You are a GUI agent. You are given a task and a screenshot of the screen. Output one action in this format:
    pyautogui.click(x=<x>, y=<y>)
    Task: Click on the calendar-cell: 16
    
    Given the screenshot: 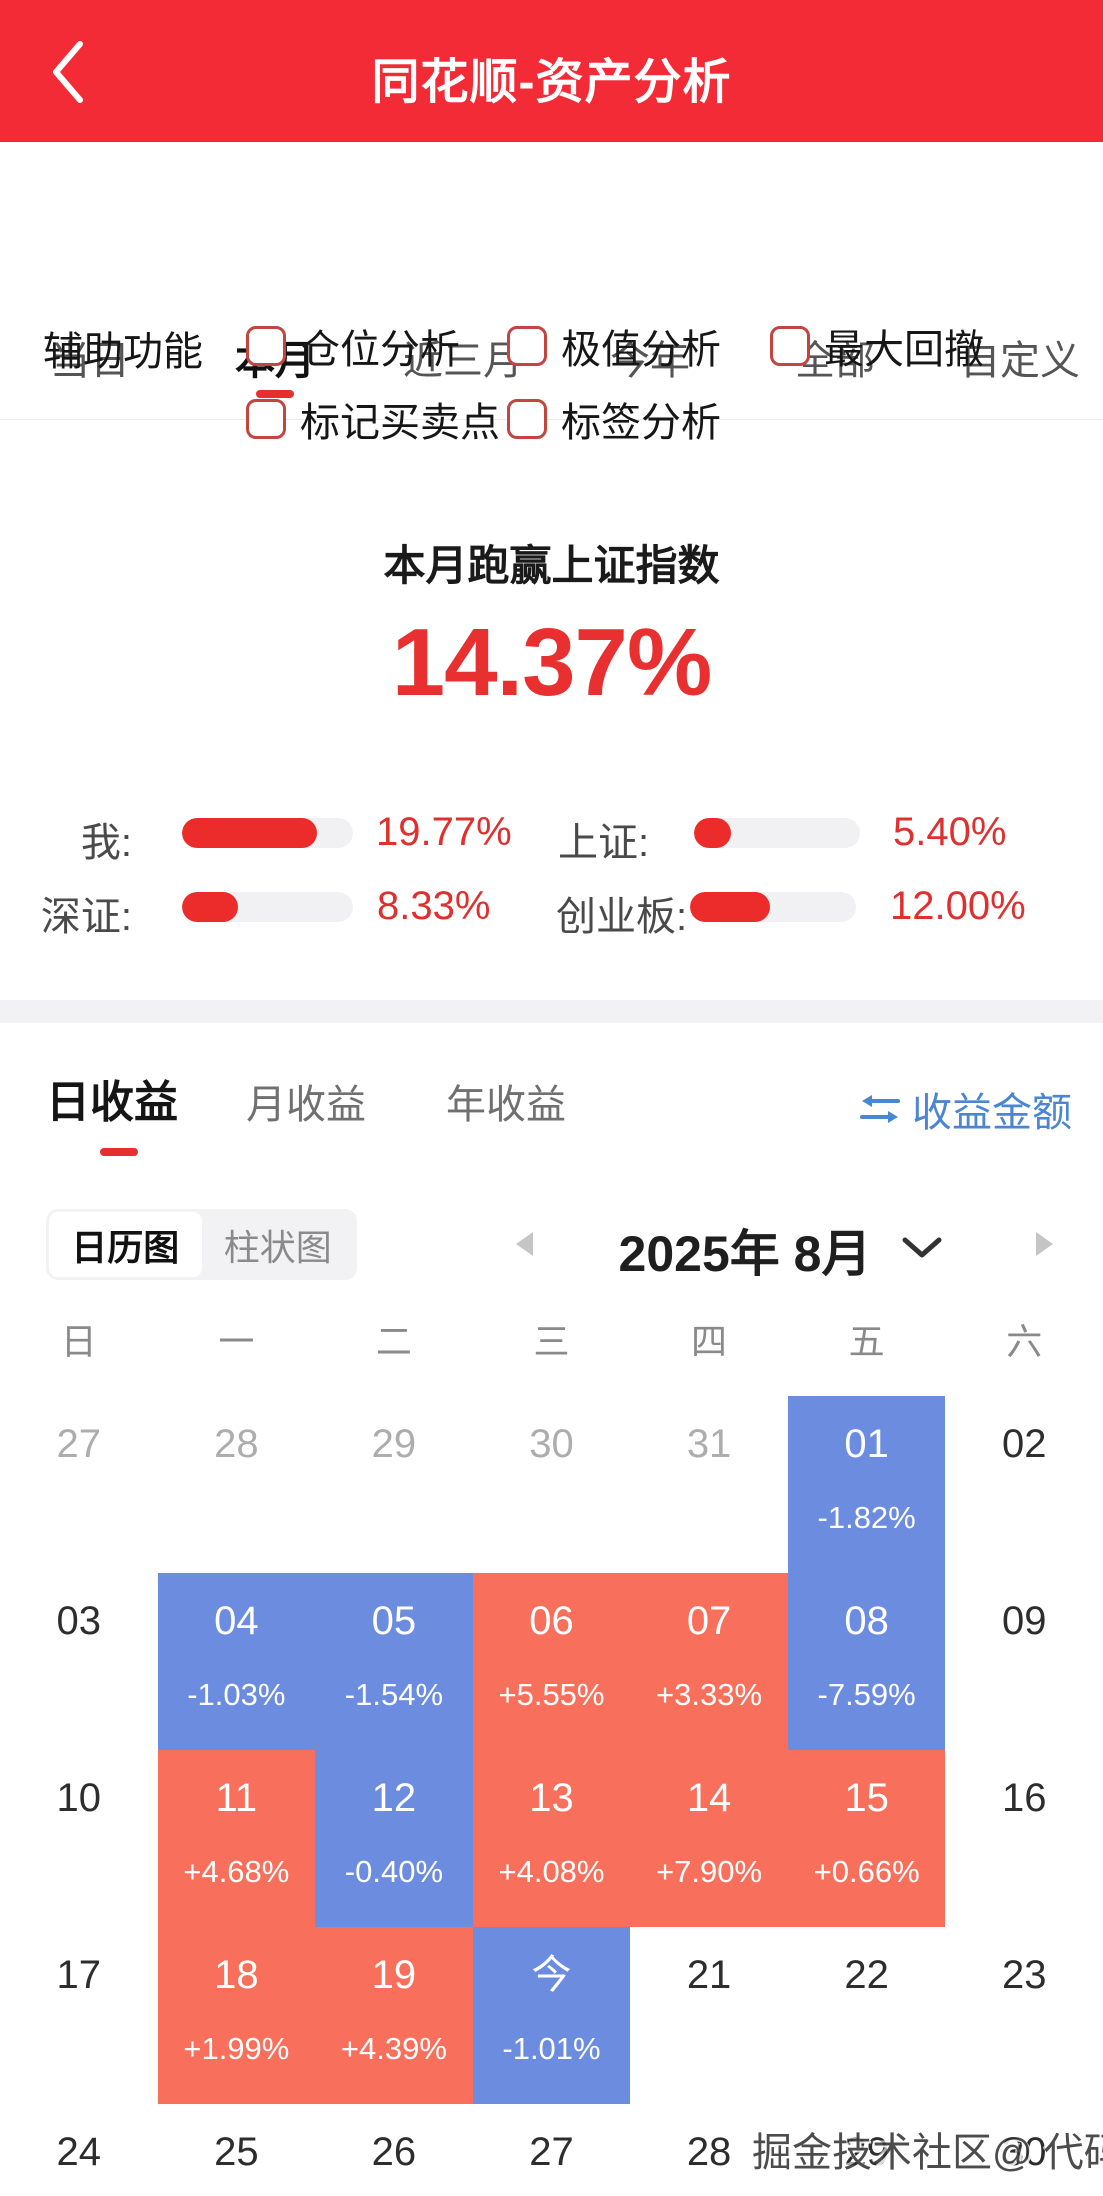 What is the action you would take?
    pyautogui.click(x=1024, y=1838)
    